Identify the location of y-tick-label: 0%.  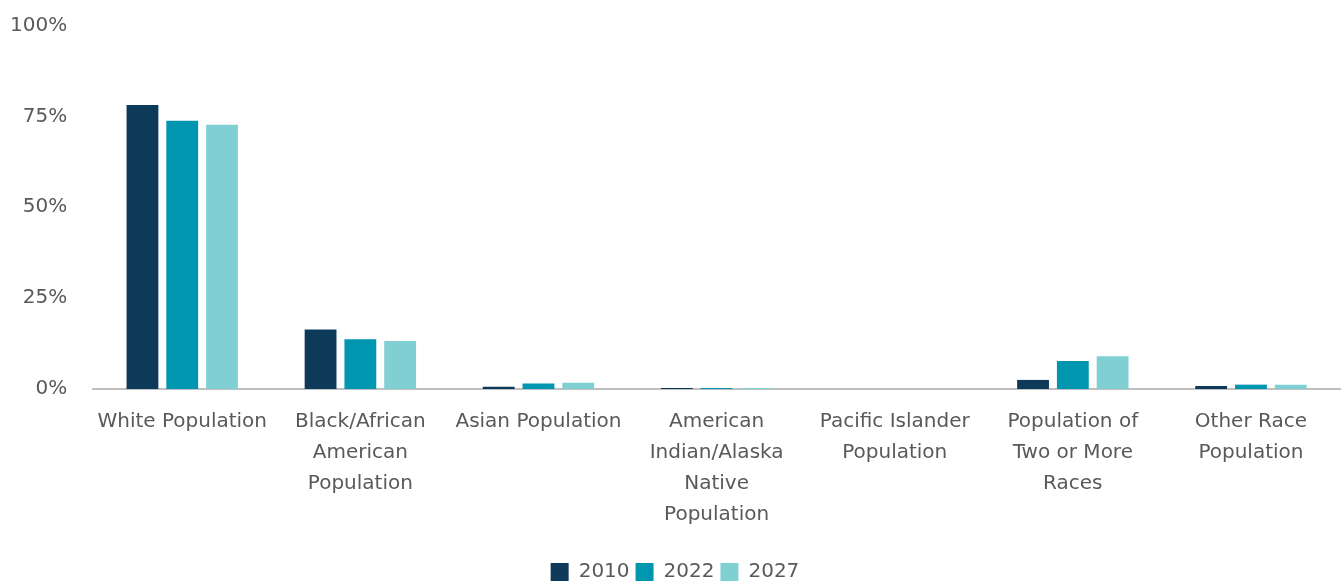
(51, 387).